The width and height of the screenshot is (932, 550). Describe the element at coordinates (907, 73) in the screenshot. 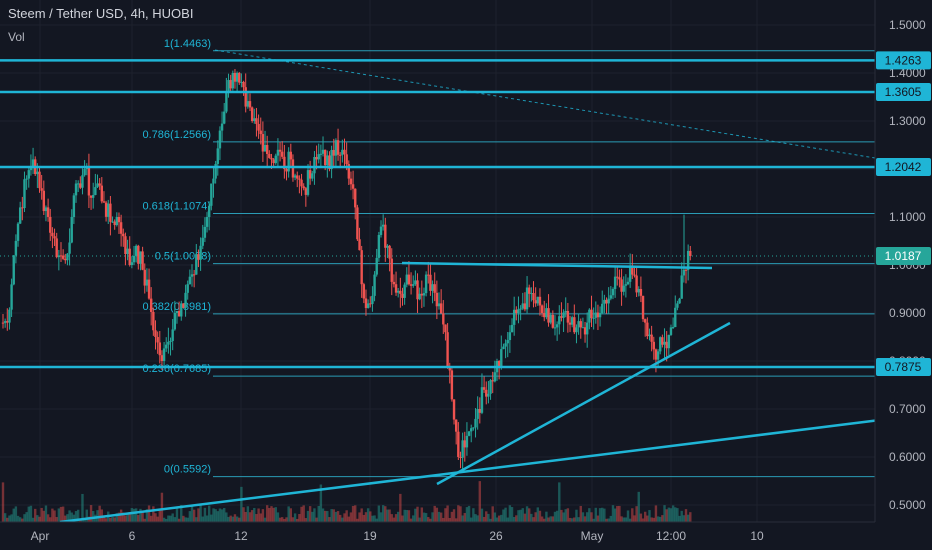

I see `price-tick-label: 1.4000` at that location.